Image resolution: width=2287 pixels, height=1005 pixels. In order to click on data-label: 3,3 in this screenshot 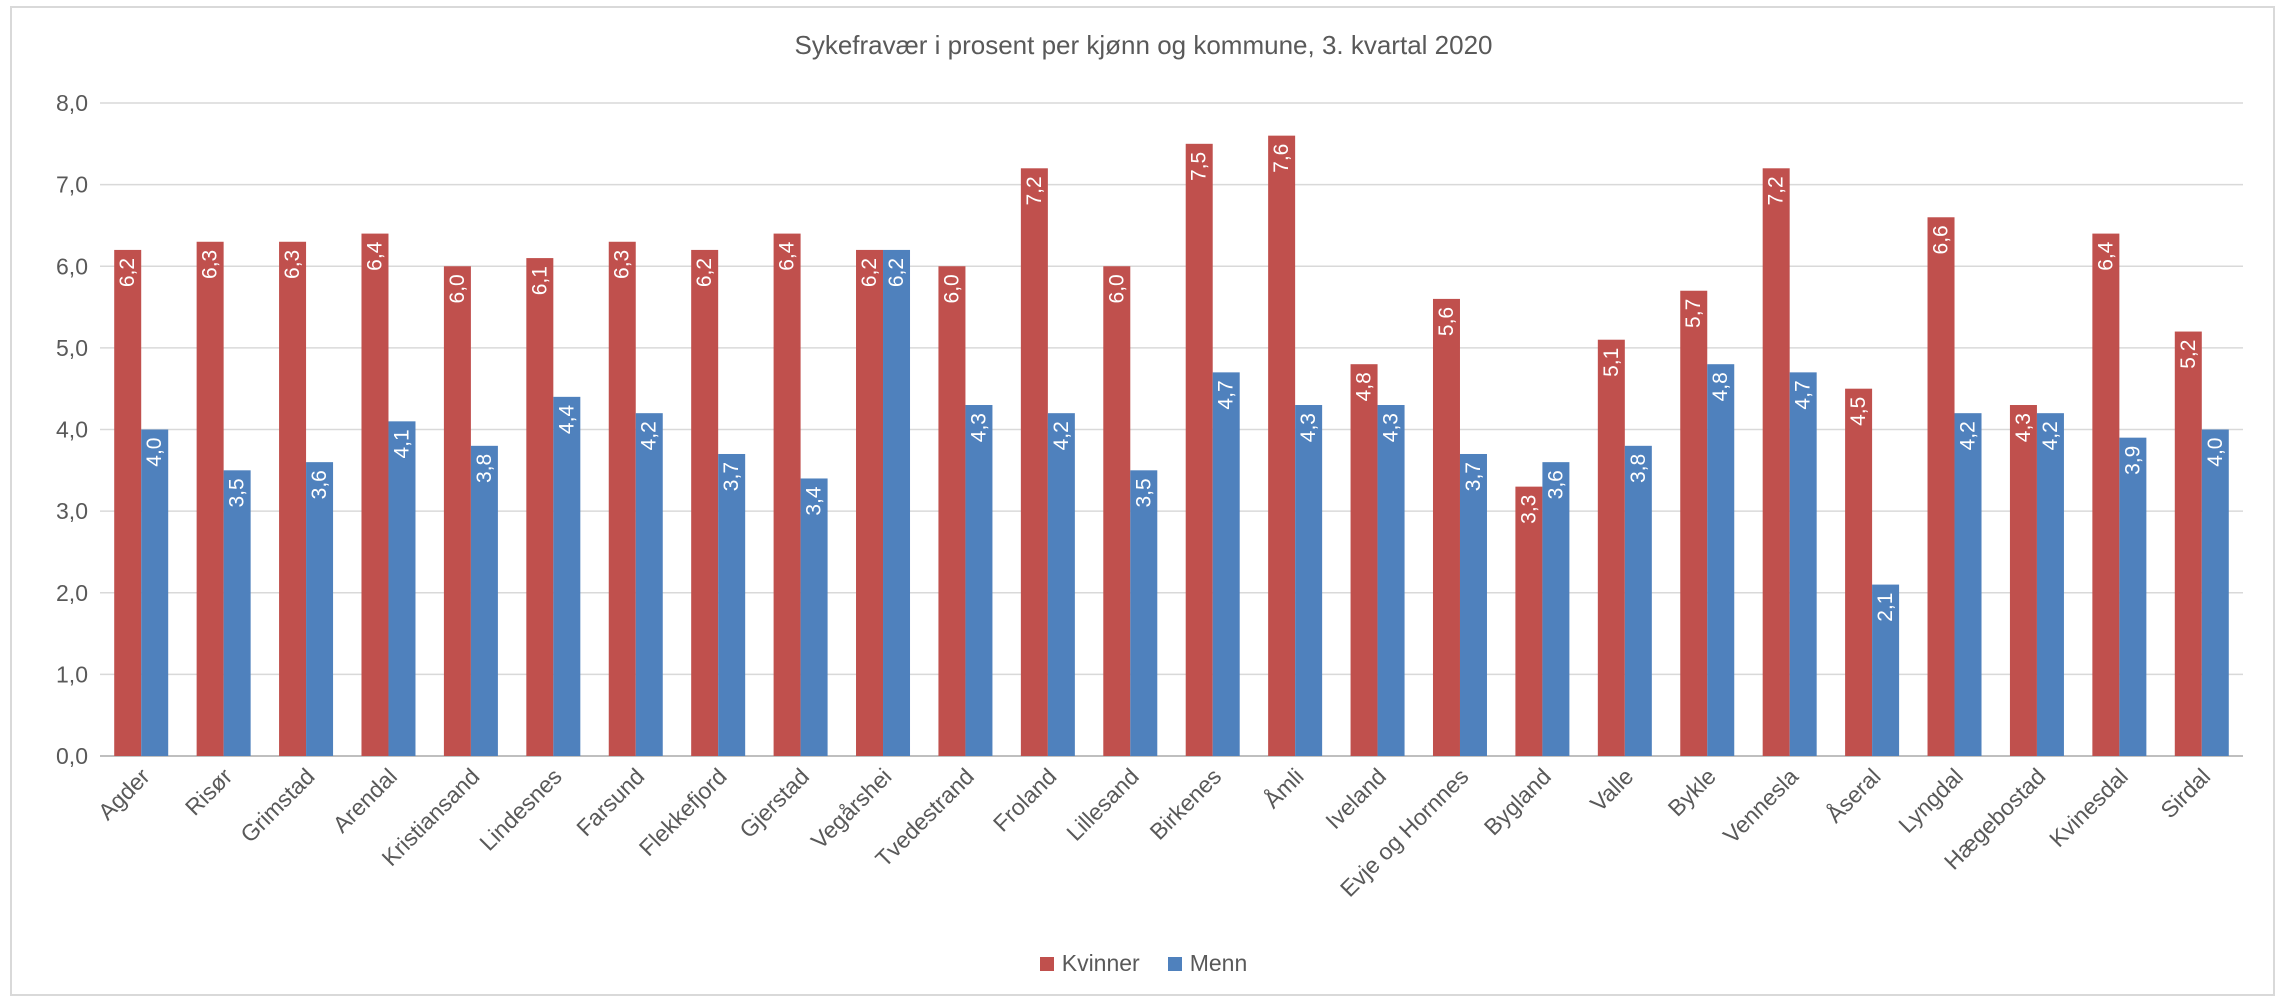, I will do `click(1528, 509)`.